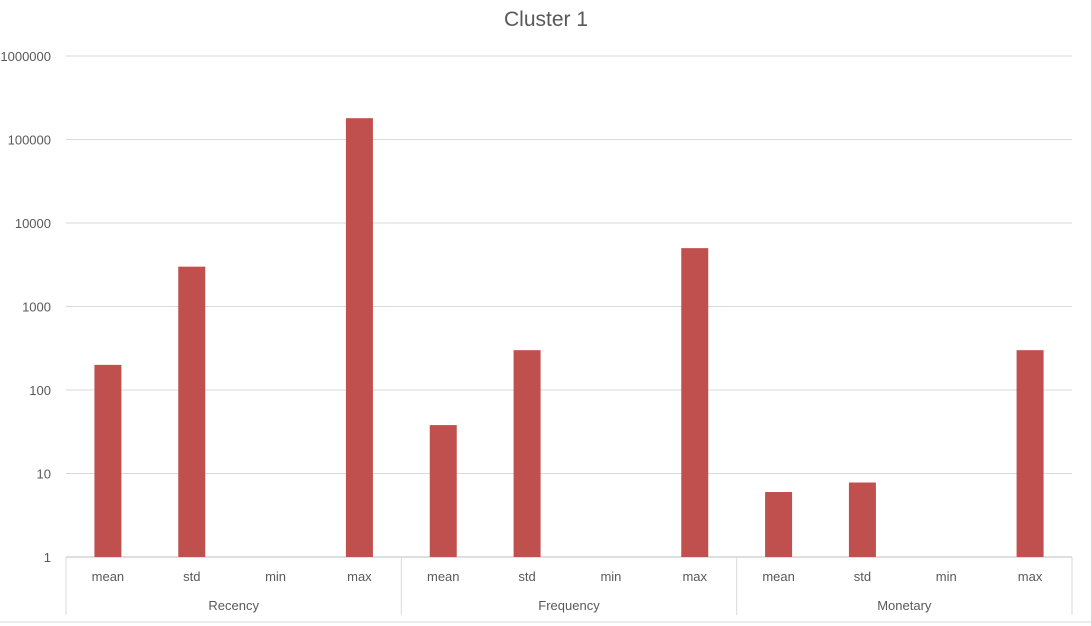 This screenshot has width=1092, height=626. What do you see at coordinates (904, 605) in the screenshot?
I see `x-group-label: Monetary` at bounding box center [904, 605].